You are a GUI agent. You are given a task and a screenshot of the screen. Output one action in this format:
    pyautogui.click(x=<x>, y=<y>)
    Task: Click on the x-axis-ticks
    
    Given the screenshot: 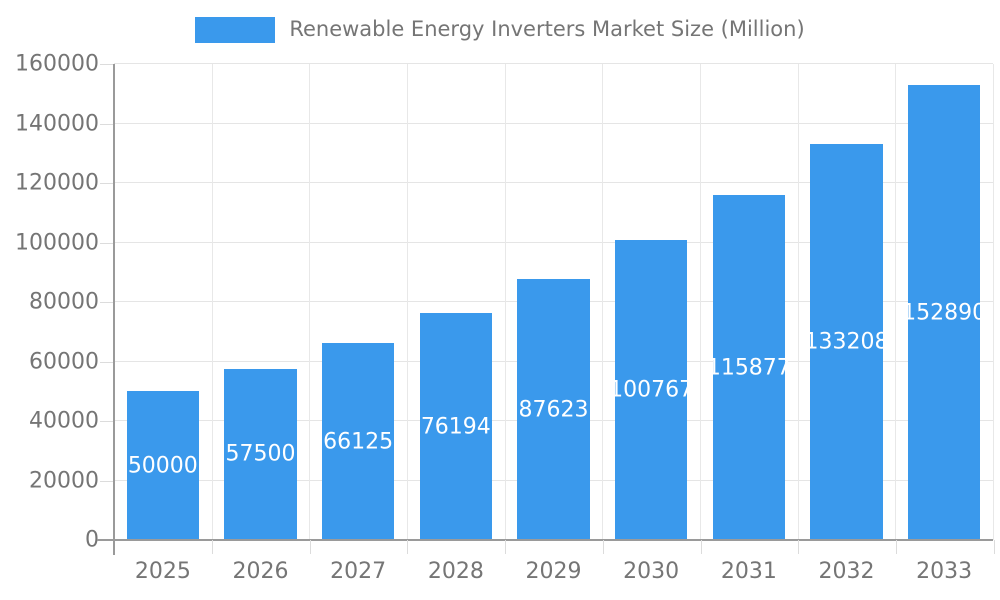 What is the action you would take?
    pyautogui.click(x=554, y=547)
    